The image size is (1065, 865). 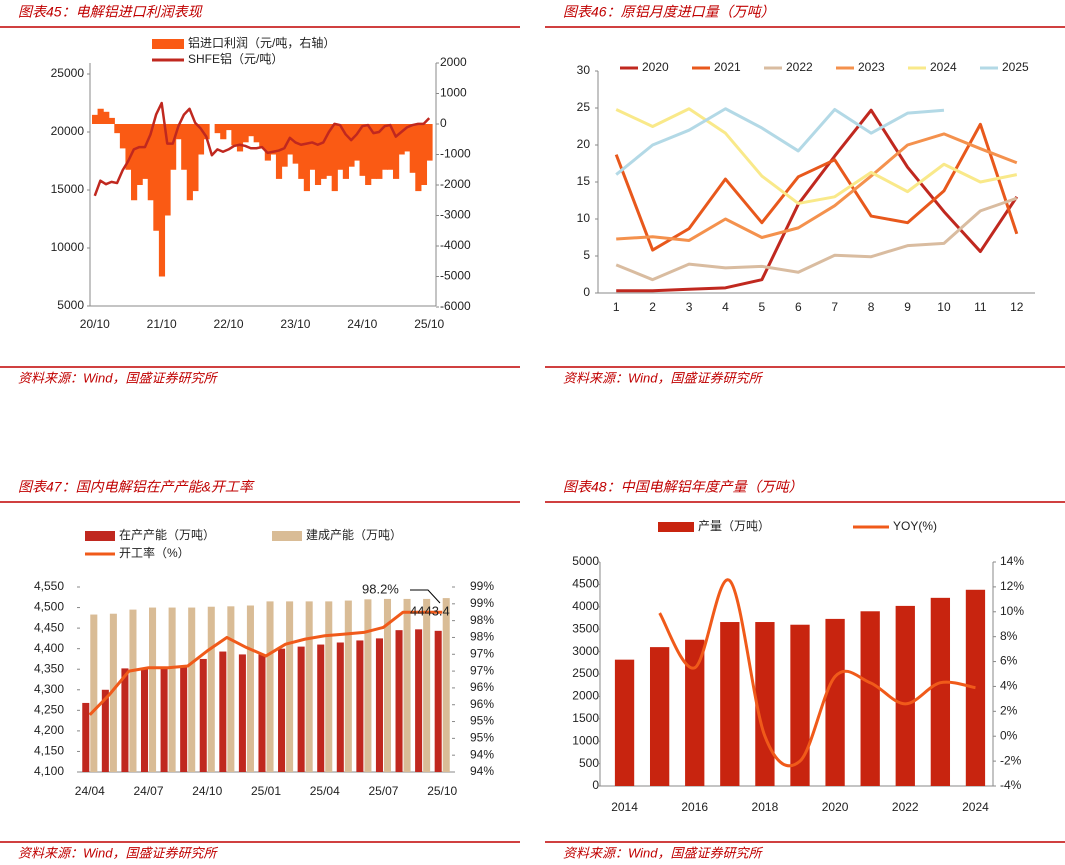 I want to click on y2-tick-label: -2000, so click(x=455, y=184).